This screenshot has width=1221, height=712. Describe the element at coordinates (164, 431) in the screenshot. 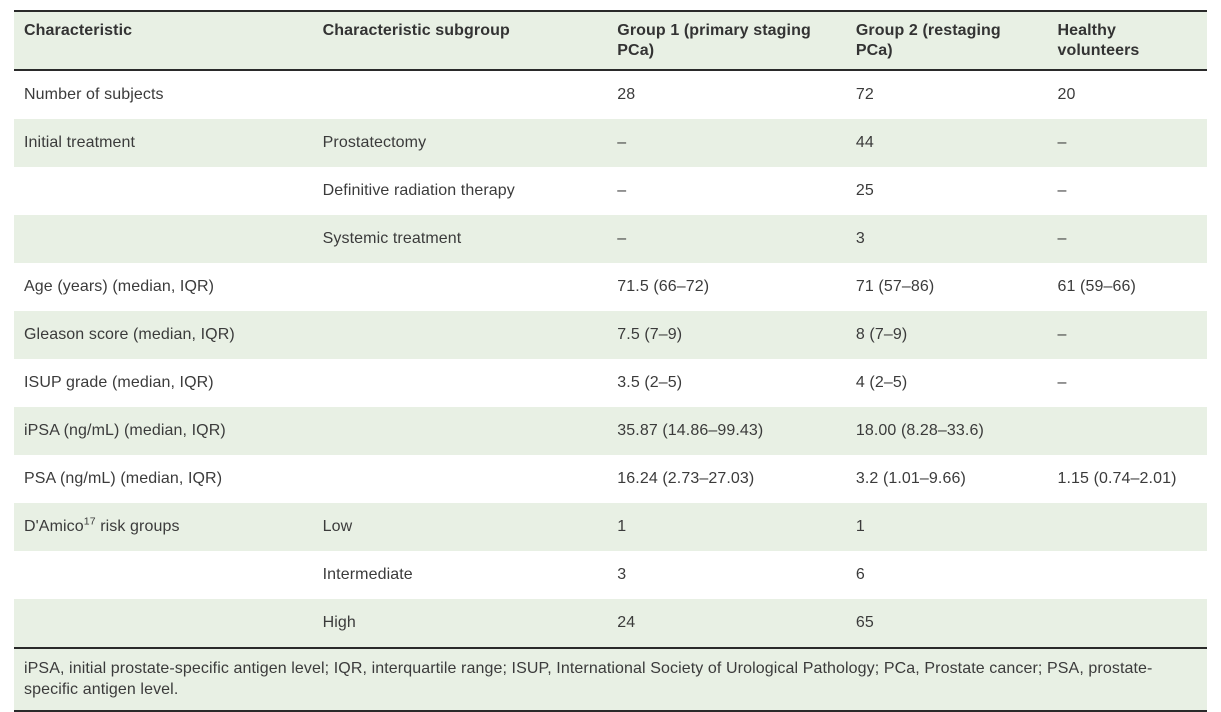

I see `cell-characteristic: iPSA (ng/mL) (median, IQR)` at that location.